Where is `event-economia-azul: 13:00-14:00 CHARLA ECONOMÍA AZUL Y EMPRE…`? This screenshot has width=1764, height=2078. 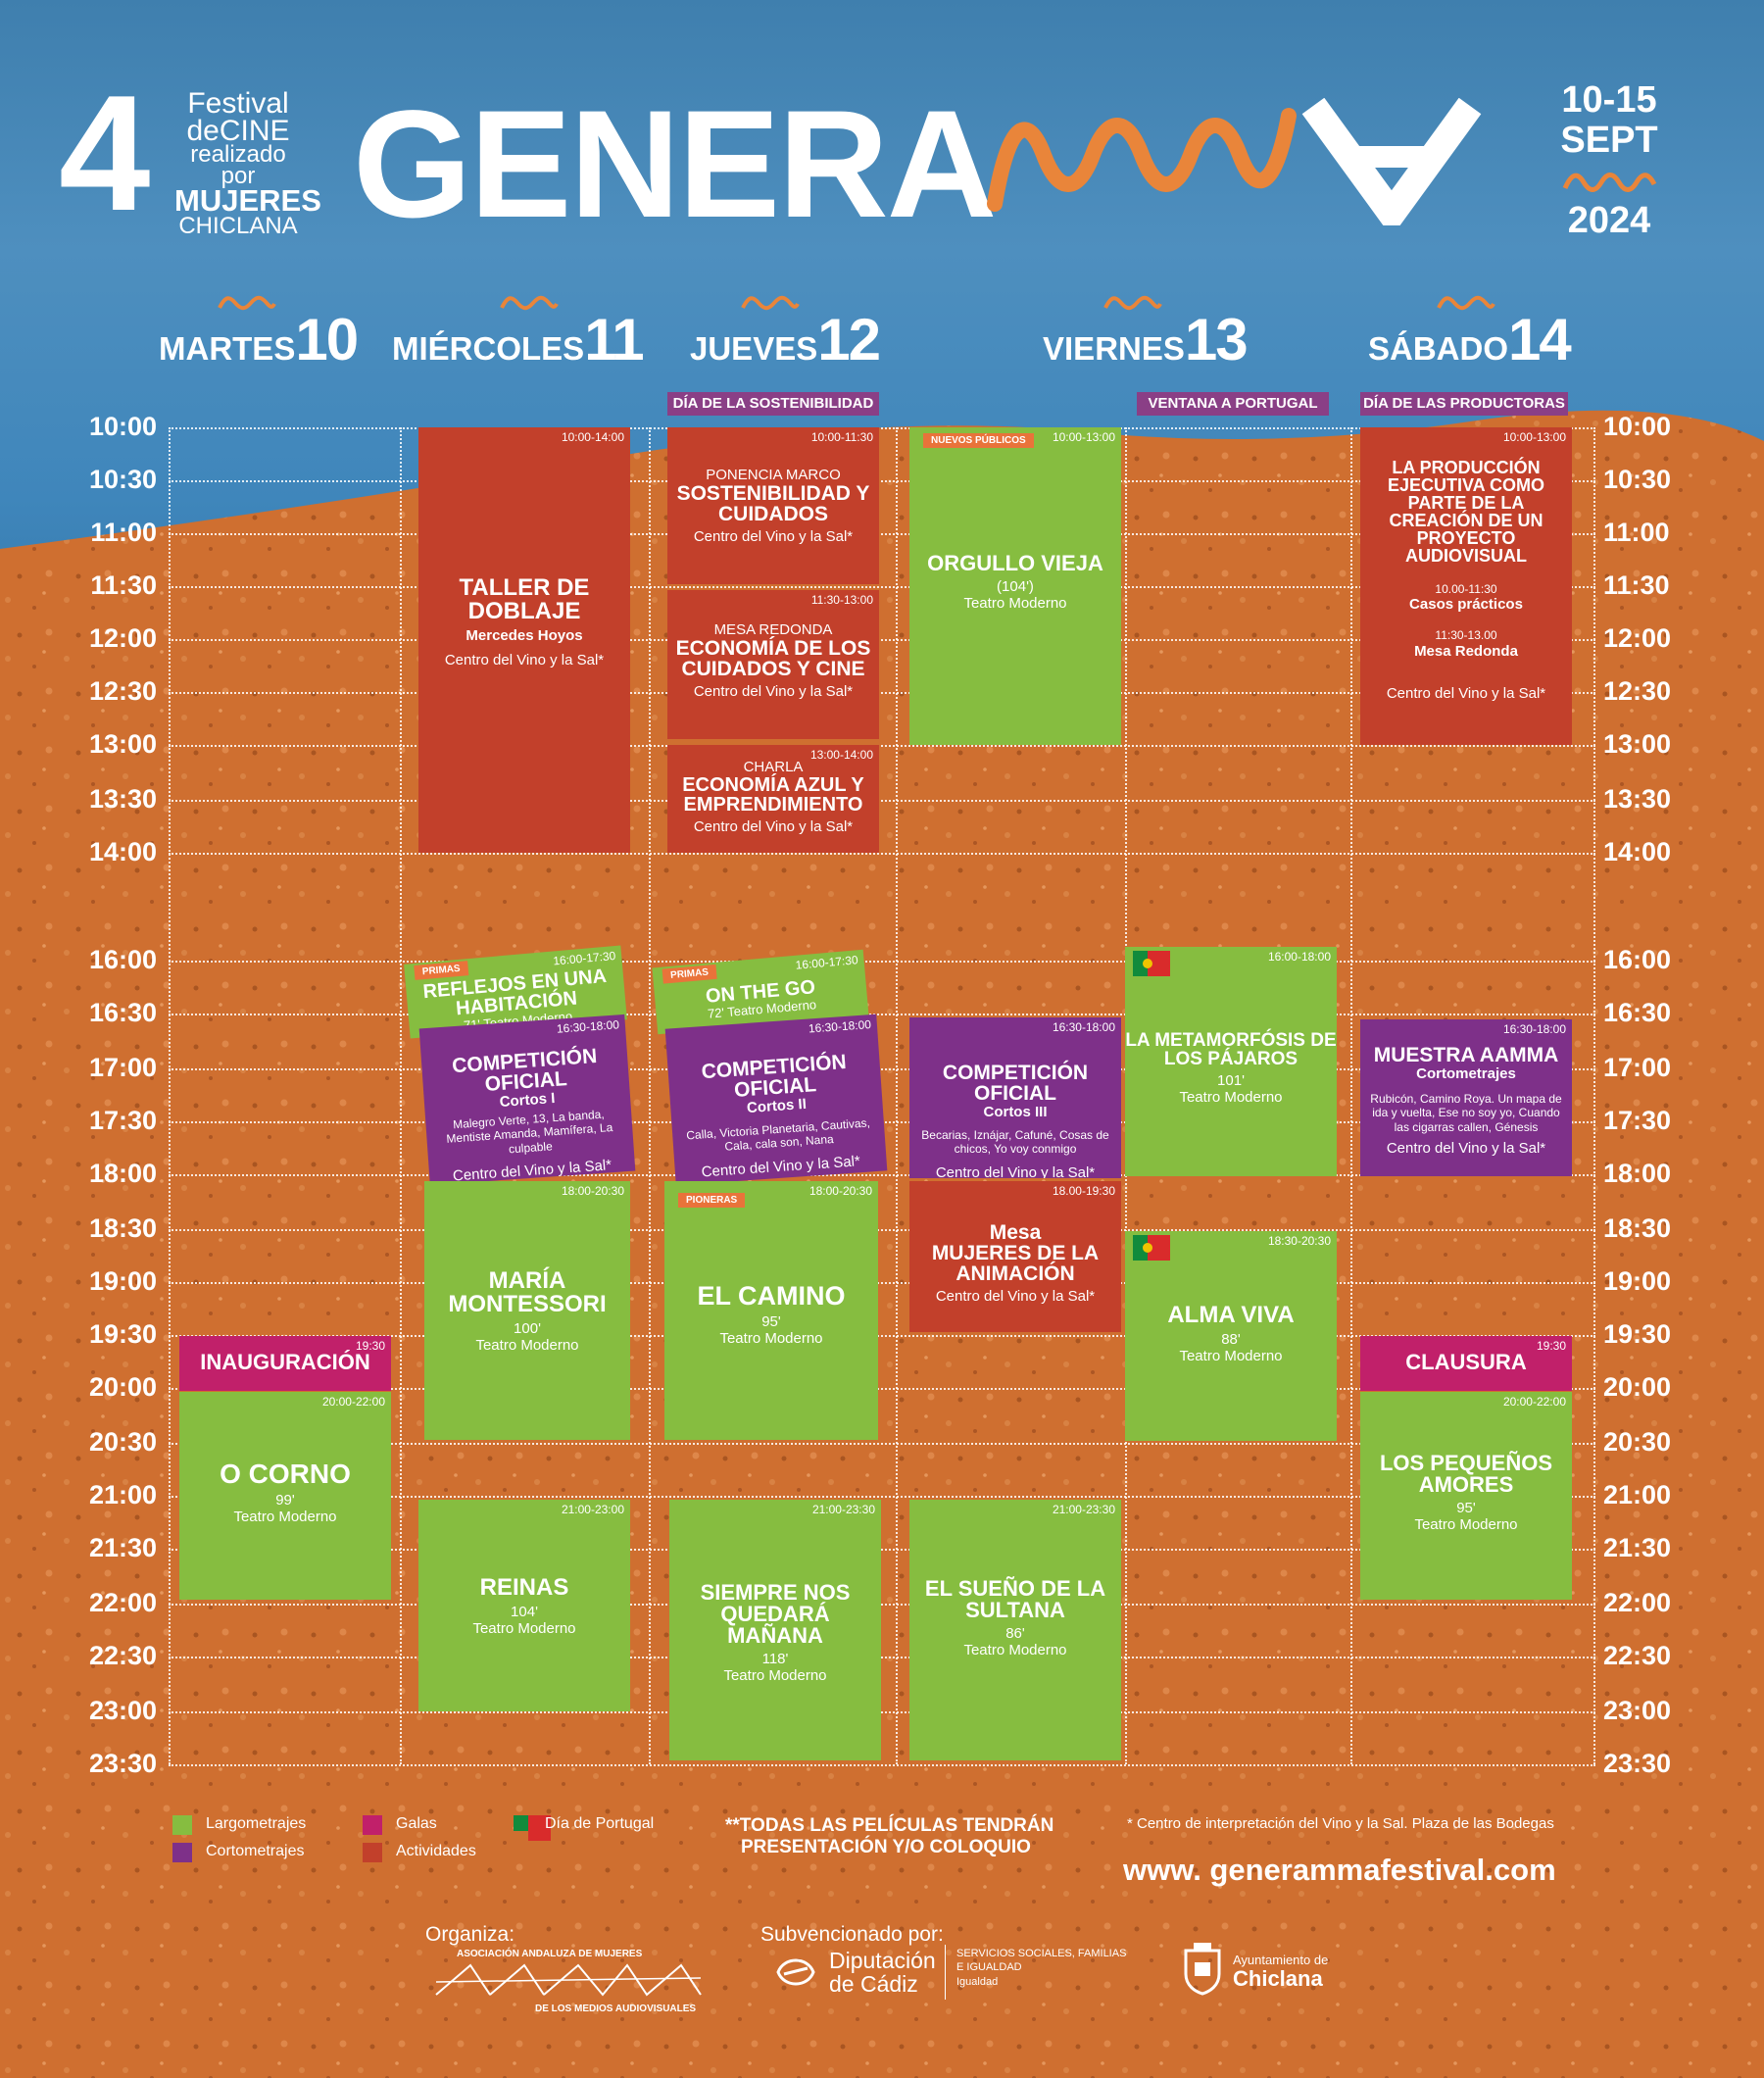 event-economia-azul: 13:00-14:00 CHARLA ECONOMÍA AZUL Y EMPRE… is located at coordinates (773, 799).